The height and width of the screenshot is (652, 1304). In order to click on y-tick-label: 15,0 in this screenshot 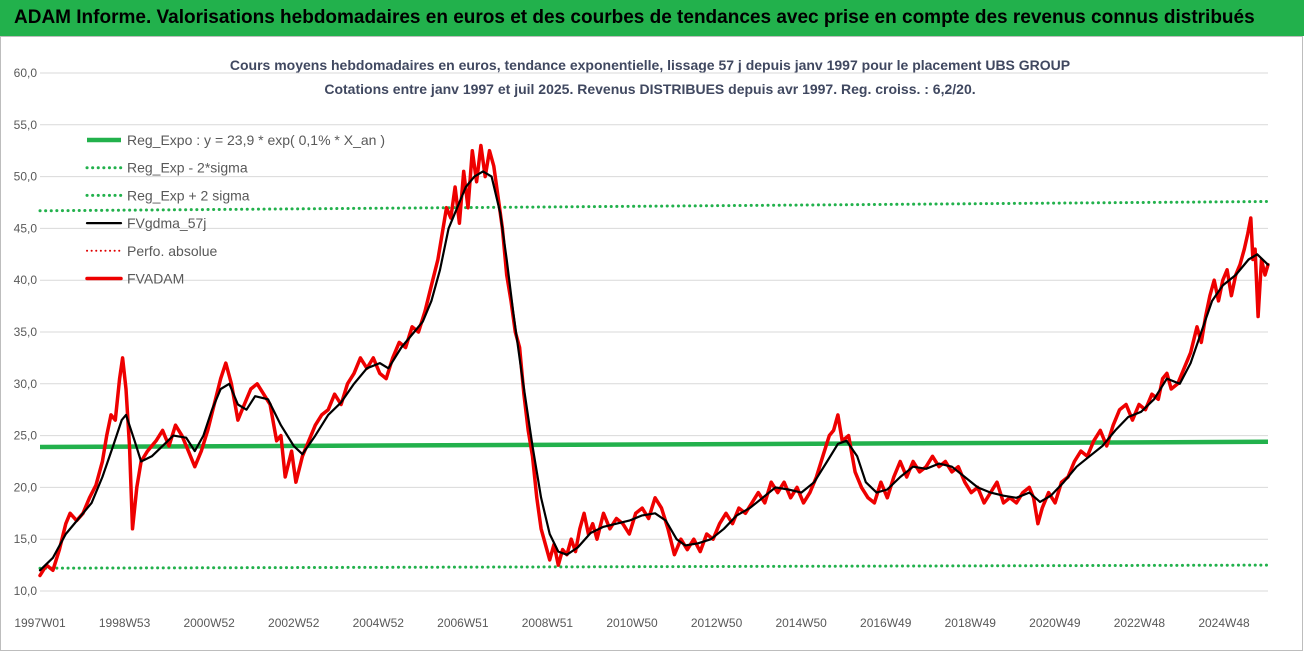, I will do `click(26, 539)`.